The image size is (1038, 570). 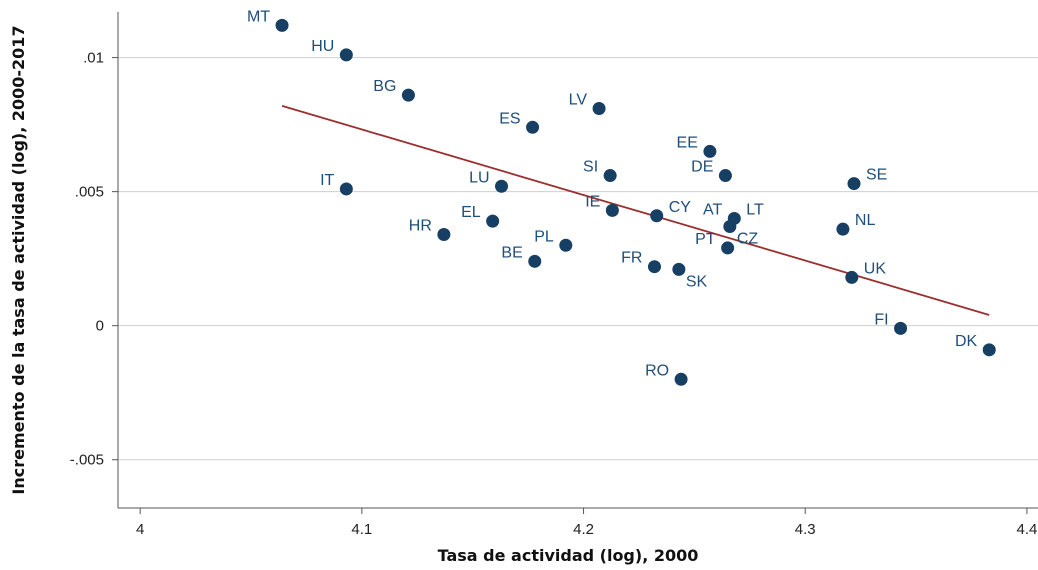 What do you see at coordinates (346, 55) in the screenshot?
I see `data-point-hu` at bounding box center [346, 55].